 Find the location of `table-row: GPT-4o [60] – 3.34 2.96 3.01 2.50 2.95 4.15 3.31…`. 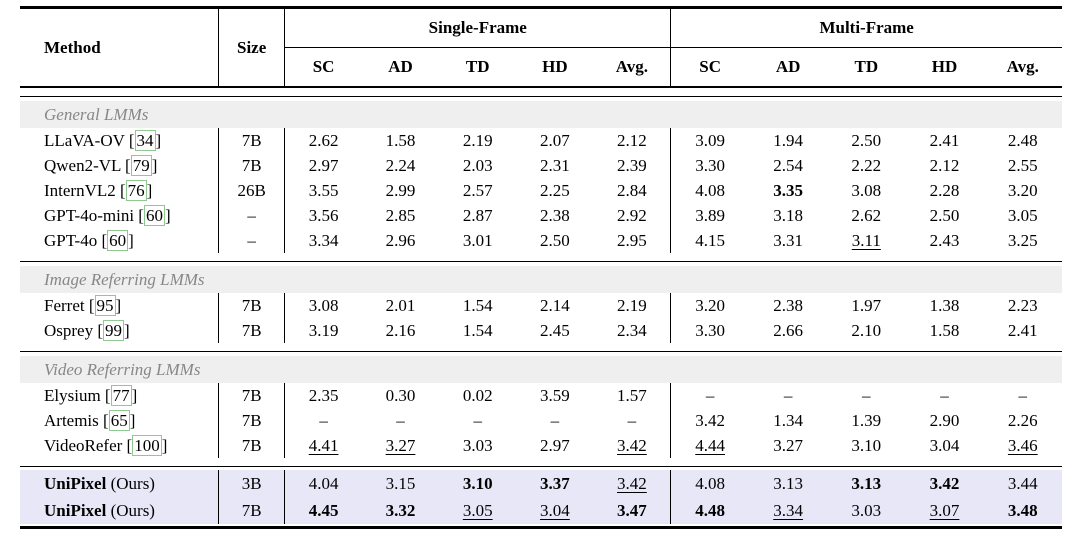

table-row: GPT-4o [60] – 3.34 2.96 3.01 2.50 2.95 4.15 3.31… is located at coordinates (541, 240).